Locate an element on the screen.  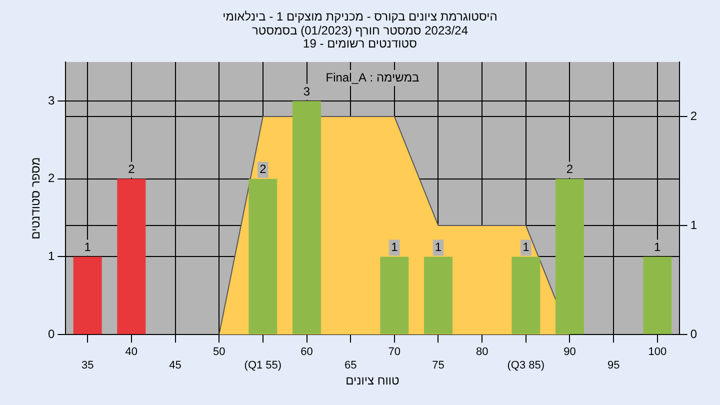
x-tick-label: 45 is located at coordinates (175, 365).